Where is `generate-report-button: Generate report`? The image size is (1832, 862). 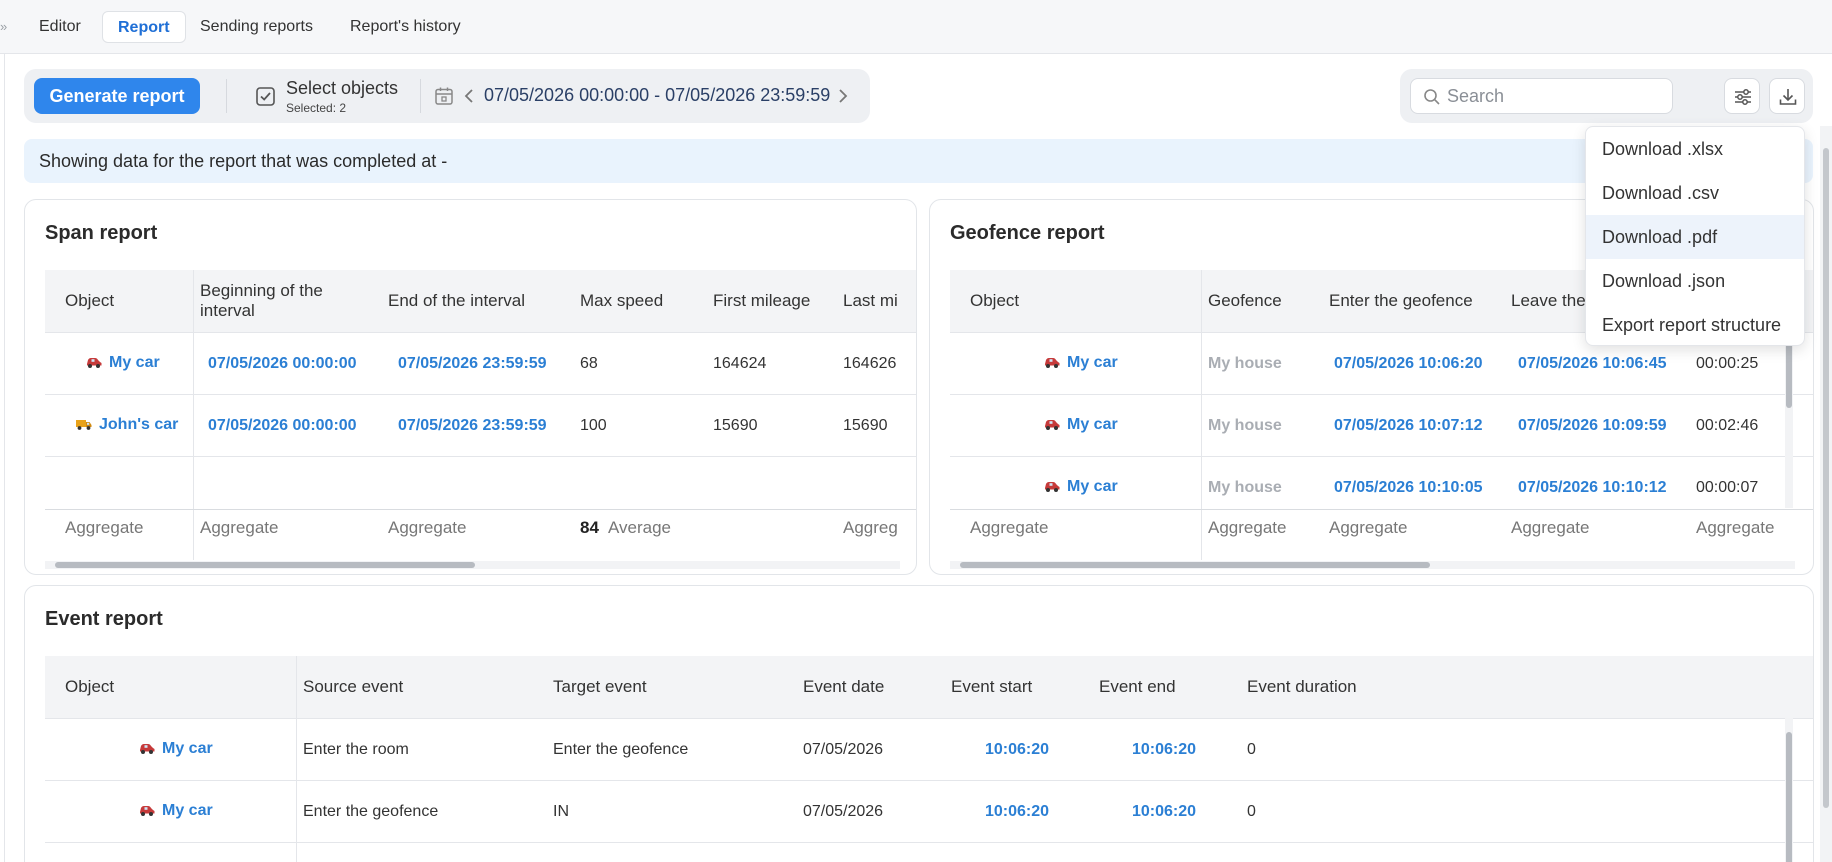
generate-report-button: Generate report is located at coordinates (117, 96).